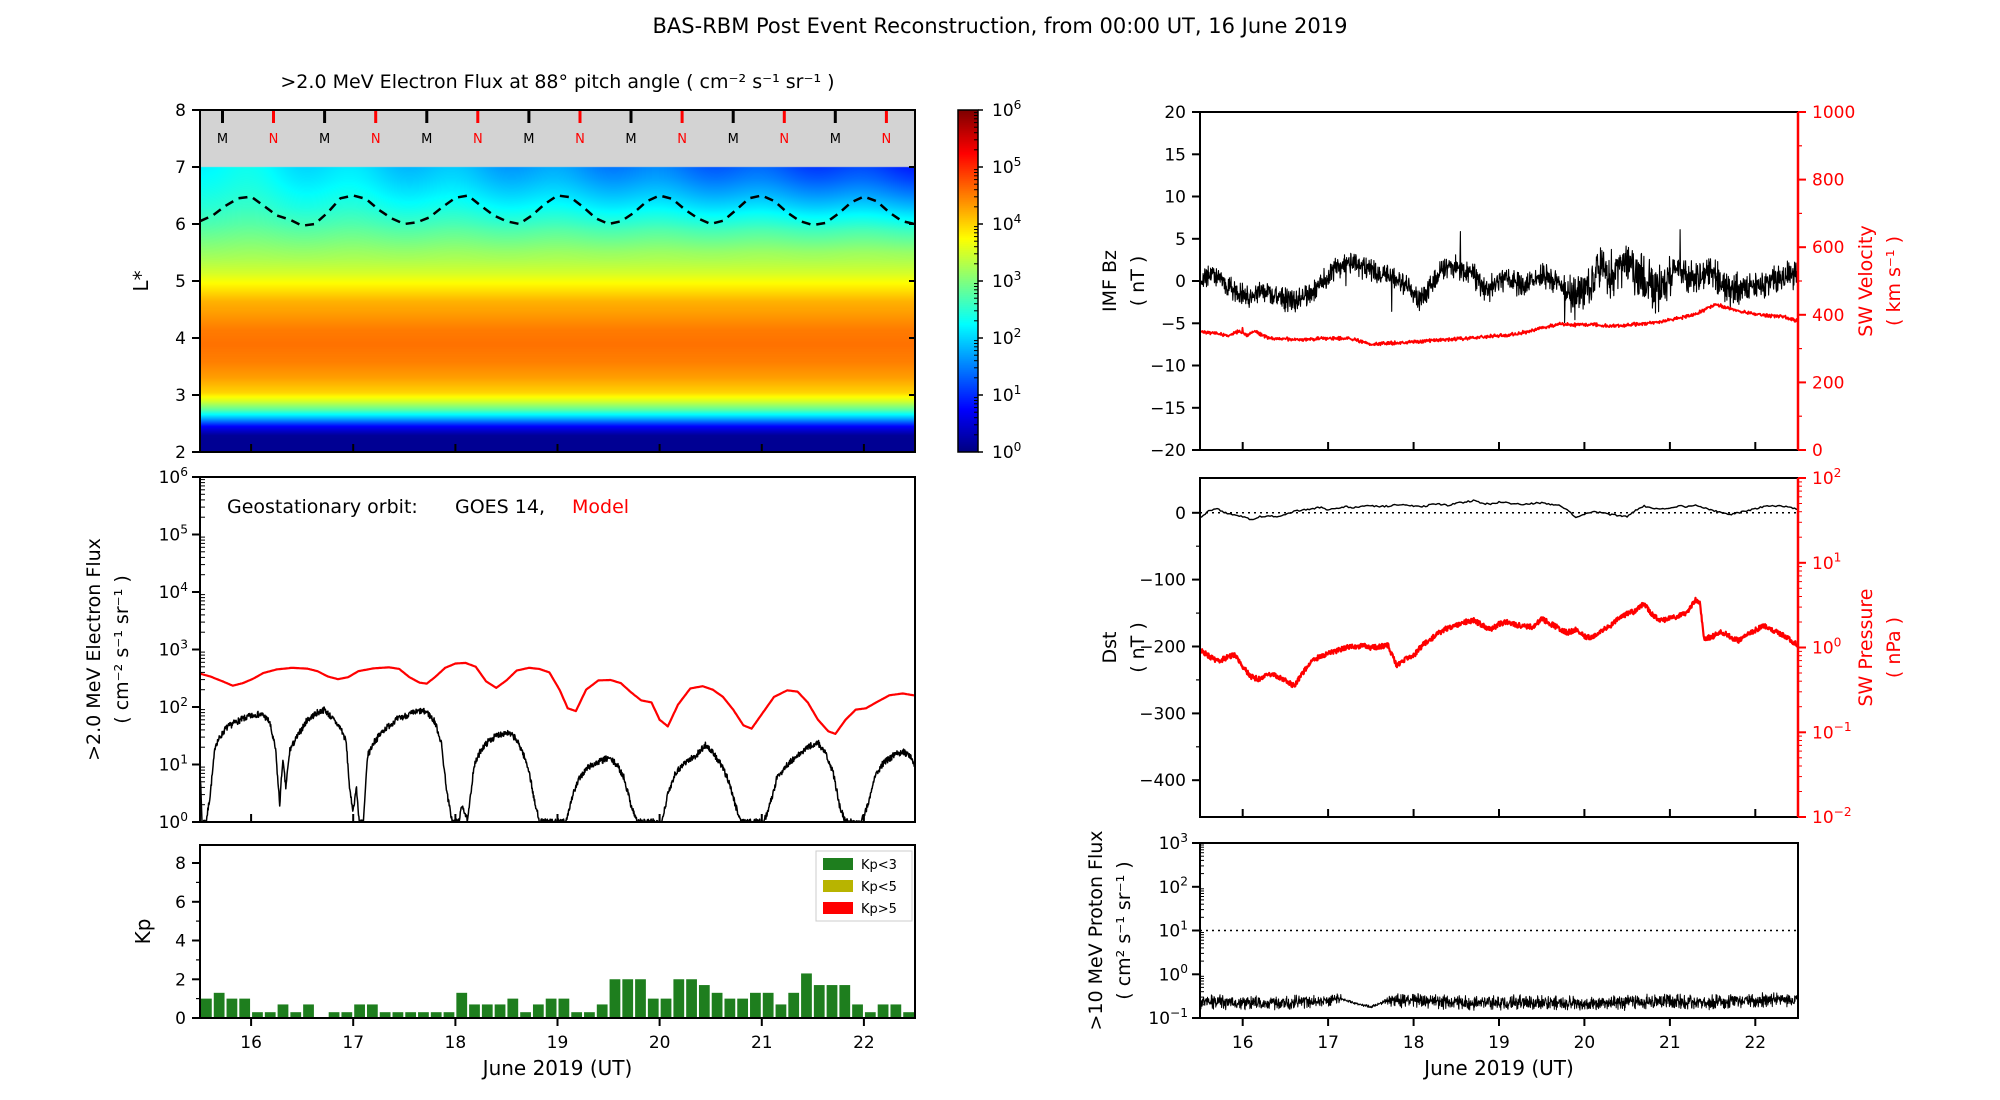 Image resolution: width=2000 pixels, height=1100 pixels. Describe the element at coordinates (122, 649) in the screenshot. I see `goes-ylabel-units: ( cm⁻² s⁻¹ sr⁻¹ )` at that location.